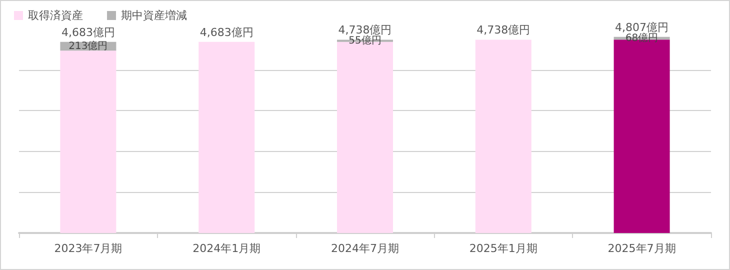  Describe the element at coordinates (365, 40) in the screenshot. I see `data-label: 55億円` at that location.